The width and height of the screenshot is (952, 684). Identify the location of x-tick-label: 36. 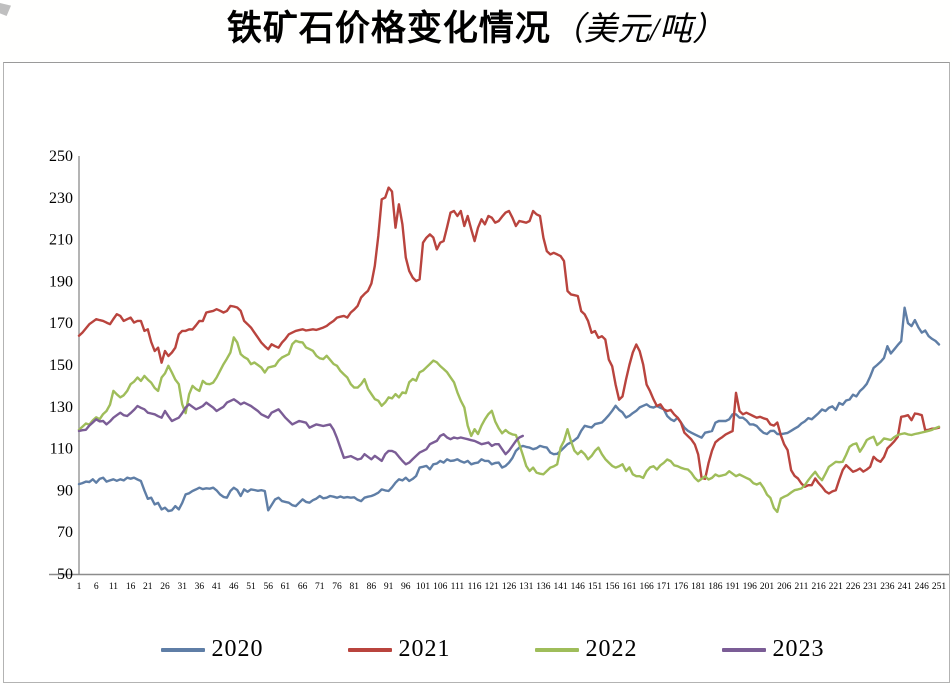
(200, 587).